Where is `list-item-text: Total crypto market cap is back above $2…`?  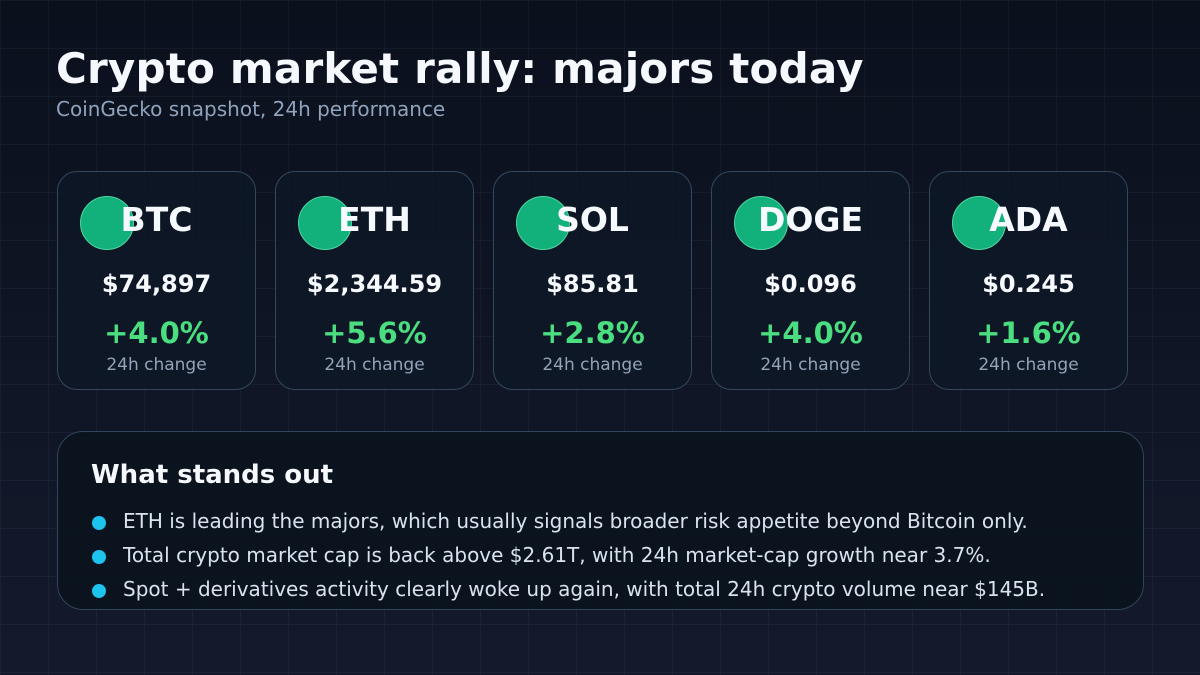 list-item-text: Total crypto market cap is back above $2… is located at coordinates (557, 555).